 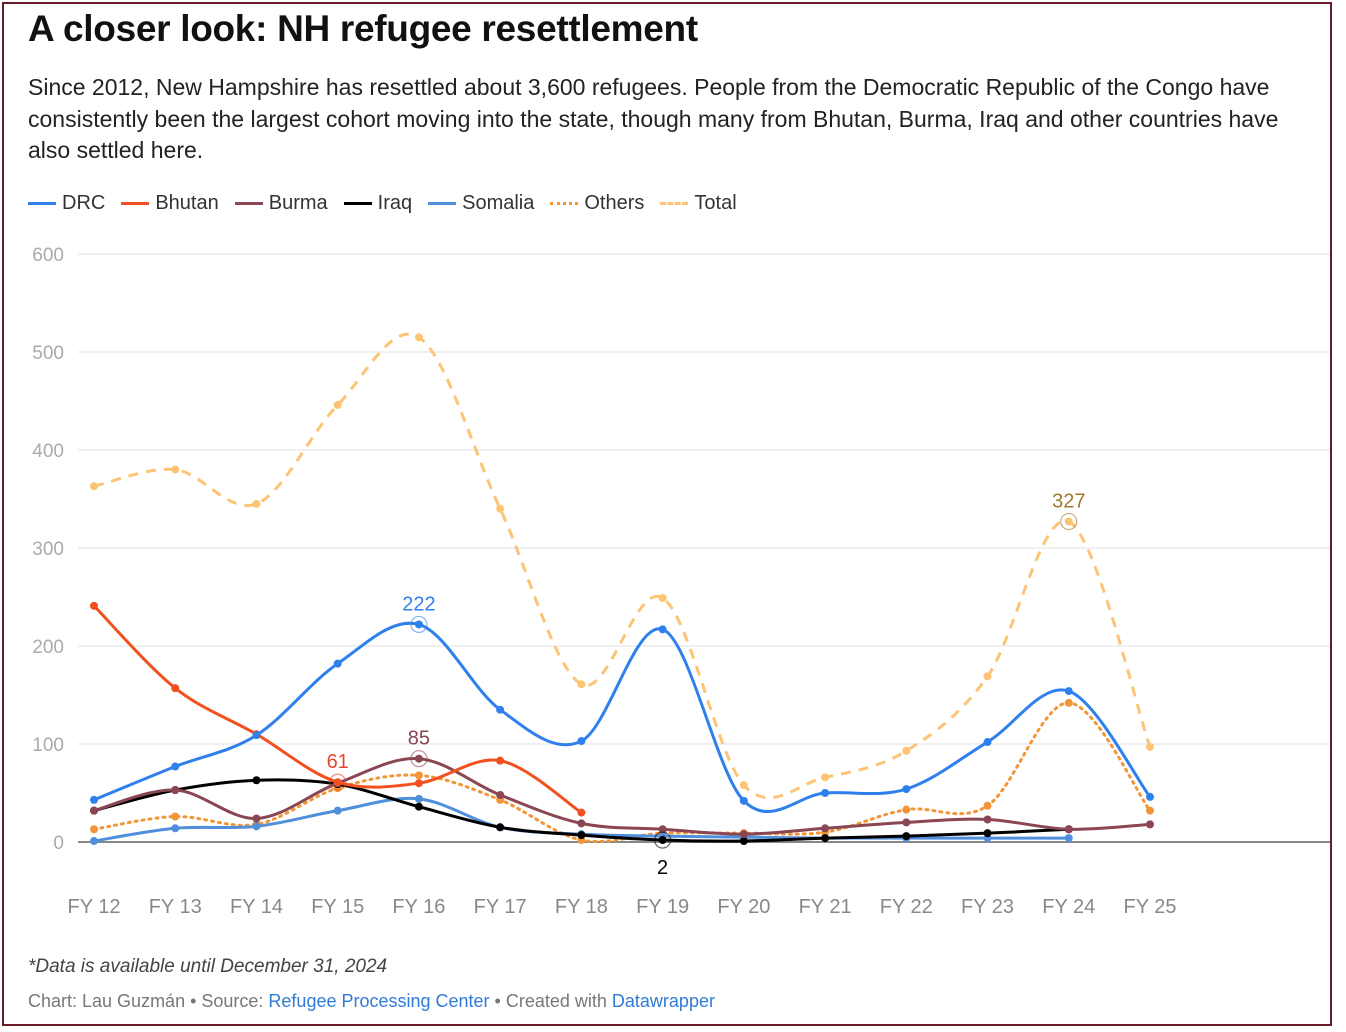 I want to click on annotation-label: 85, so click(x=419, y=739).